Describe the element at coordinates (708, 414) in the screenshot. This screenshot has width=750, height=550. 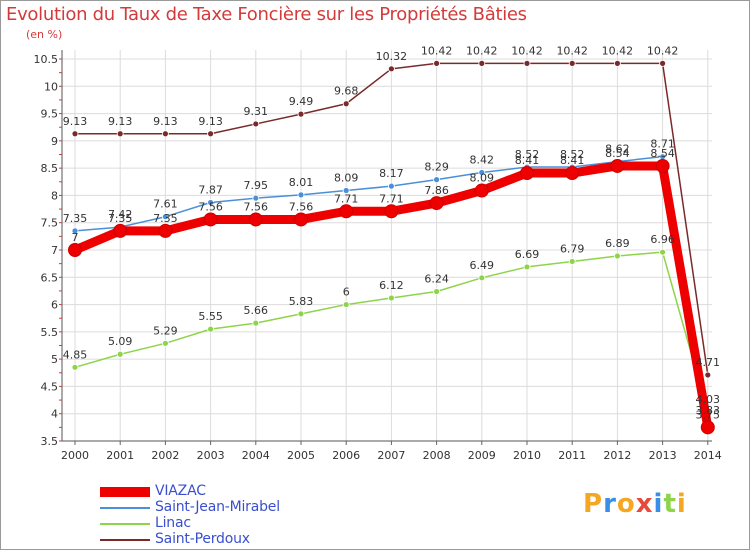
I see `data-label-viazac: 3.75` at that location.